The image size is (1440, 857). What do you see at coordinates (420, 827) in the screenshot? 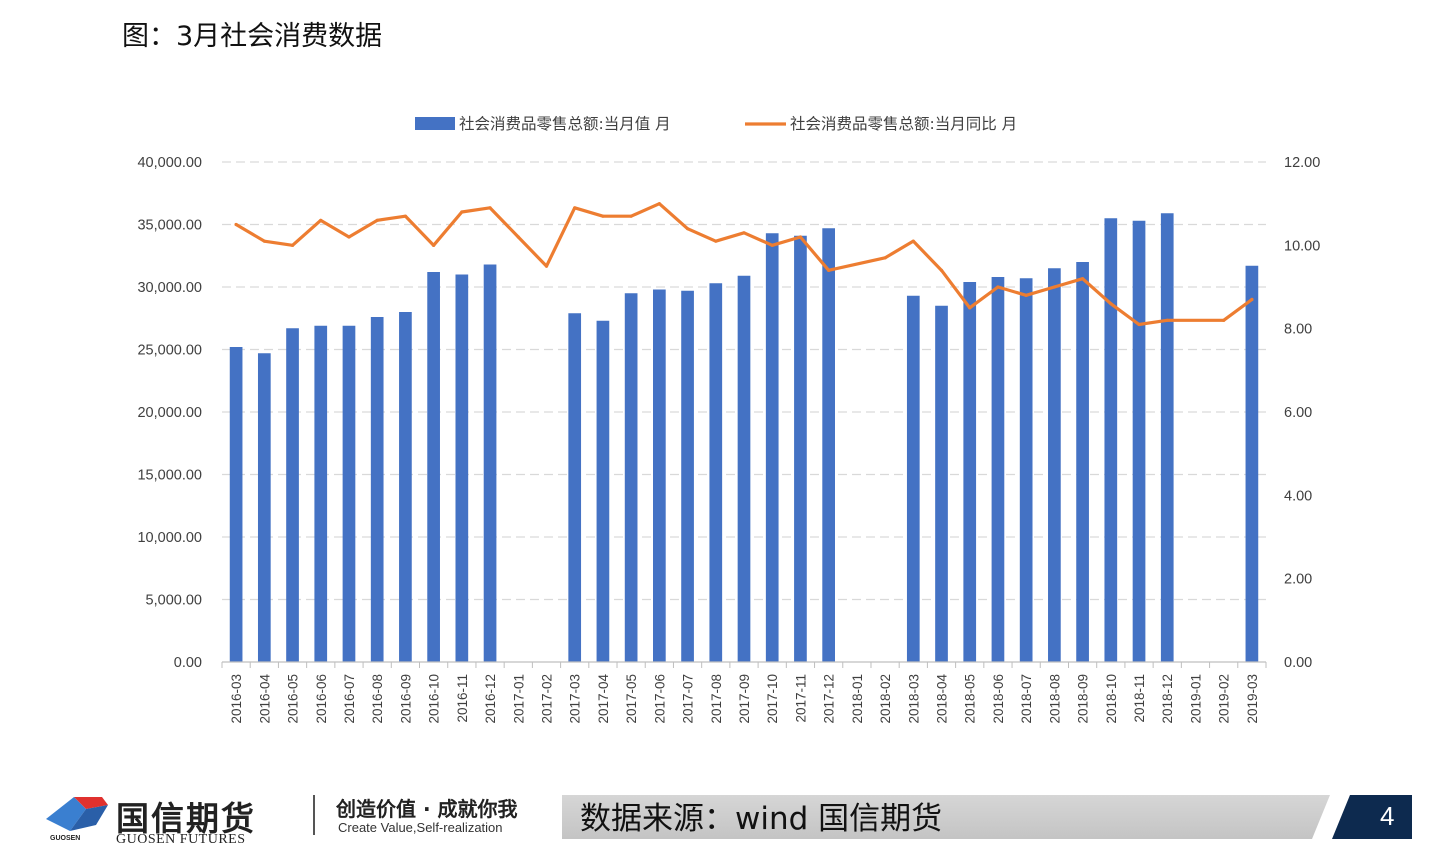
I see `slogan-en: Create Value,Self-realization` at bounding box center [420, 827].